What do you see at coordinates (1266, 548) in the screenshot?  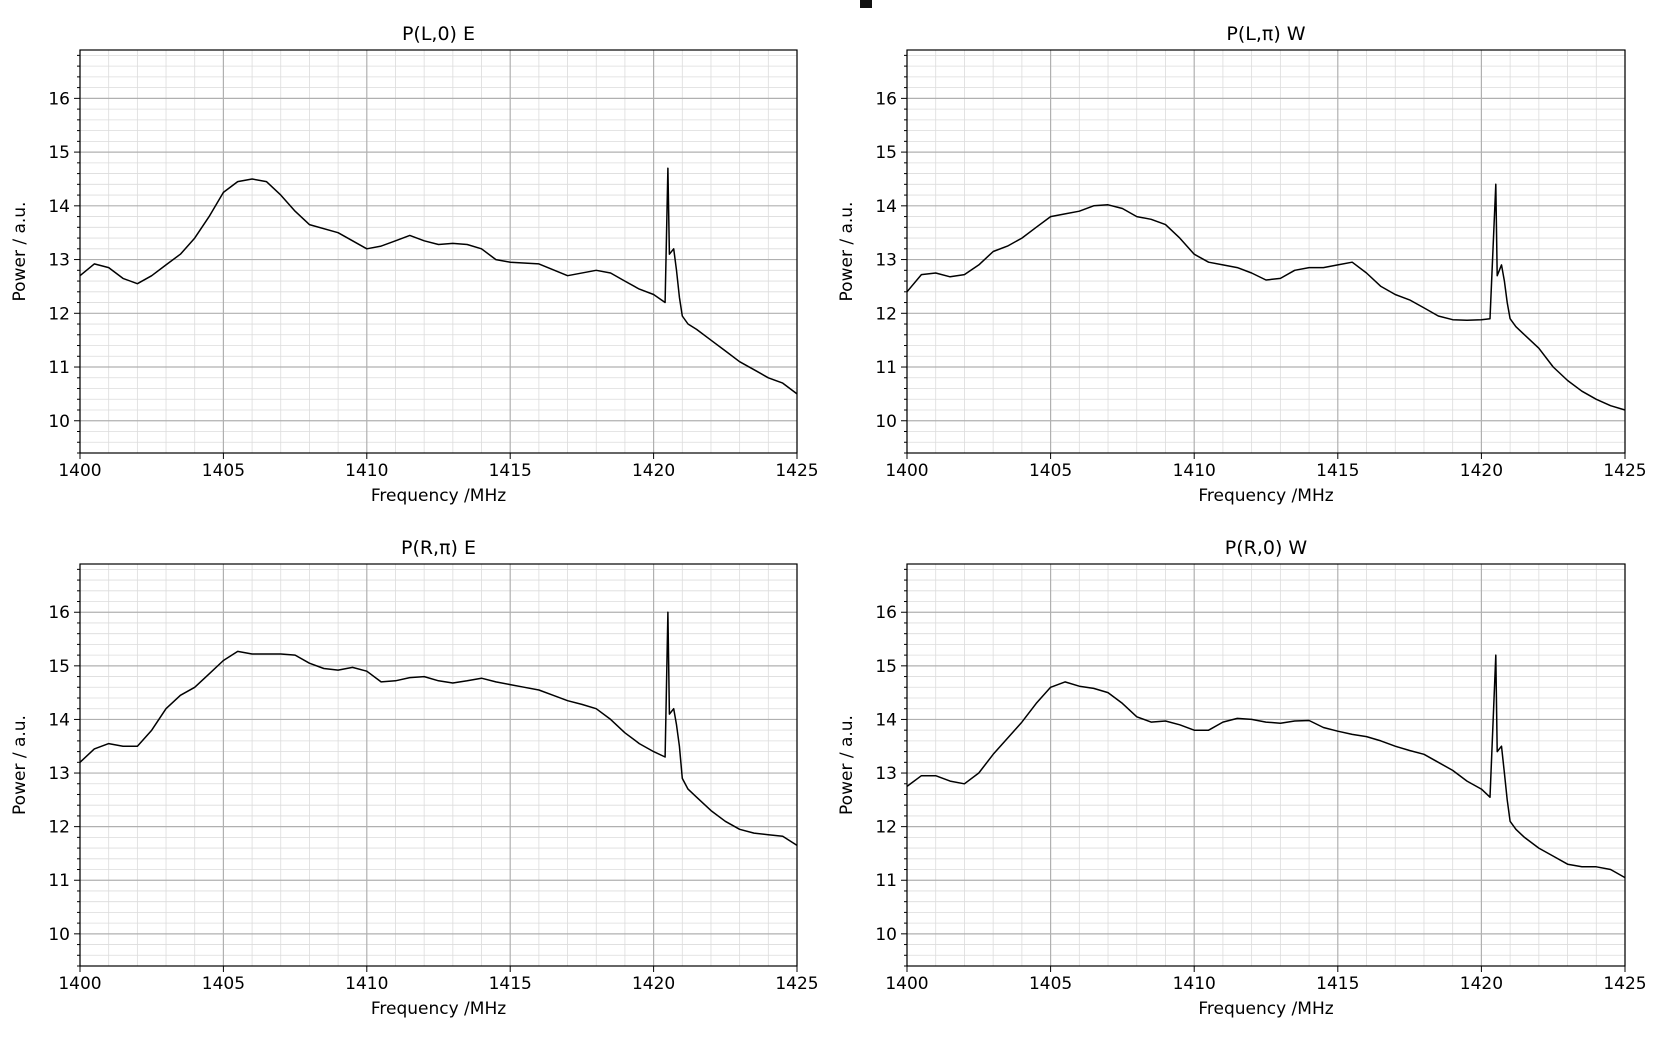 I see `chart-title: P(R,0) W` at bounding box center [1266, 548].